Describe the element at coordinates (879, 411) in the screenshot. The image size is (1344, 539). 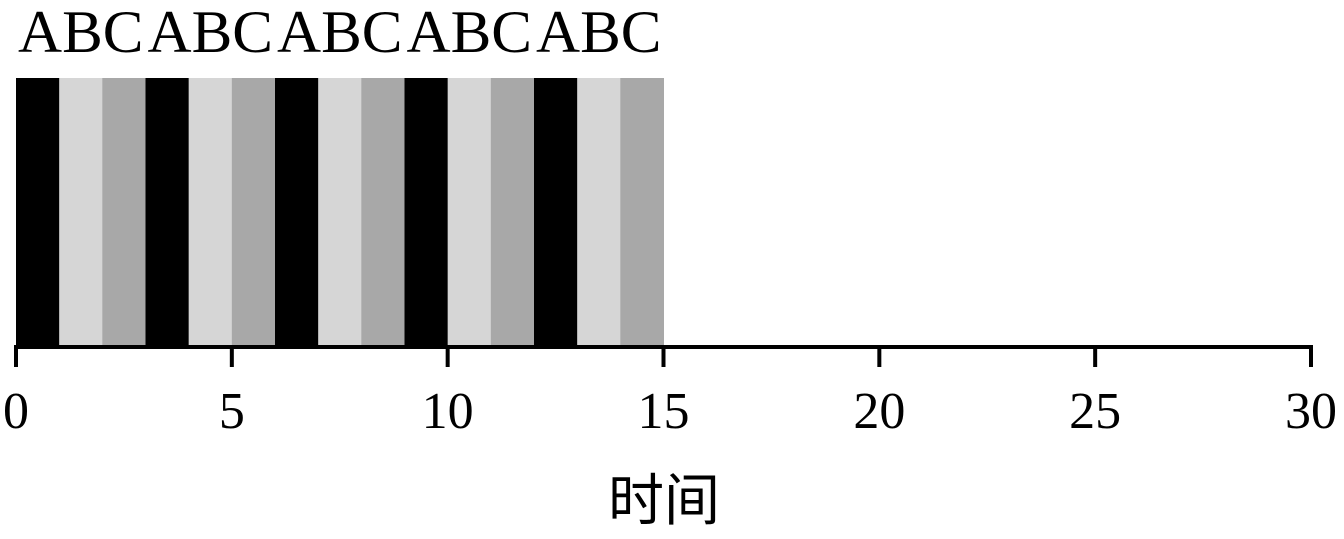
I see `x-tick-label: 20` at that location.